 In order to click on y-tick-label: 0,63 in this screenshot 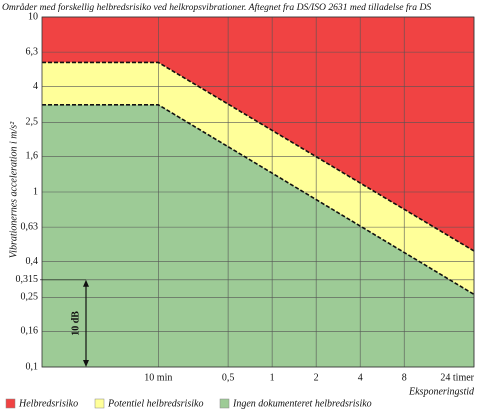, I will do `click(30, 226)`.